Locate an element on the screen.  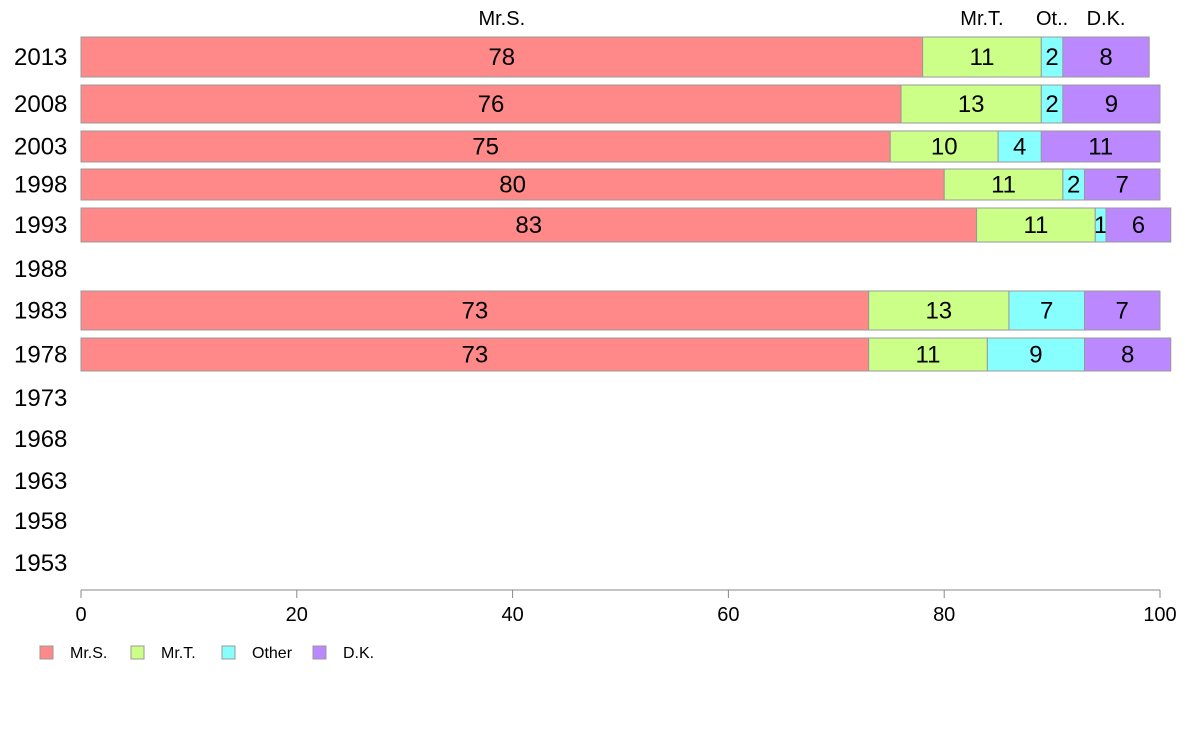
legend-label: Mr.T. is located at coordinates (178, 653).